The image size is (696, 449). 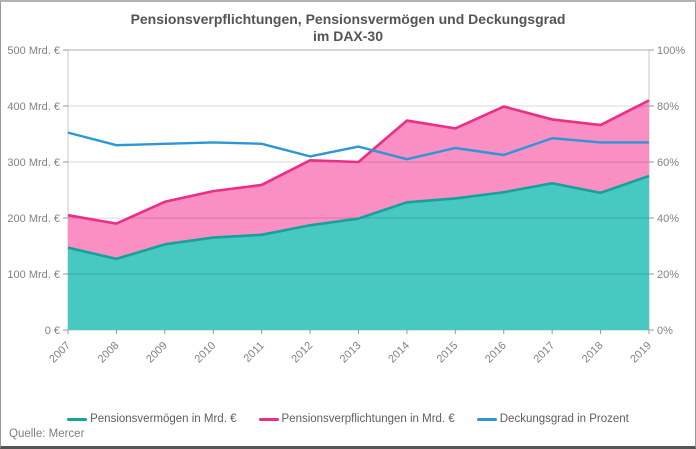 I want to click on legend-label: Pensionsvermögen in Mrd. €, so click(x=163, y=419).